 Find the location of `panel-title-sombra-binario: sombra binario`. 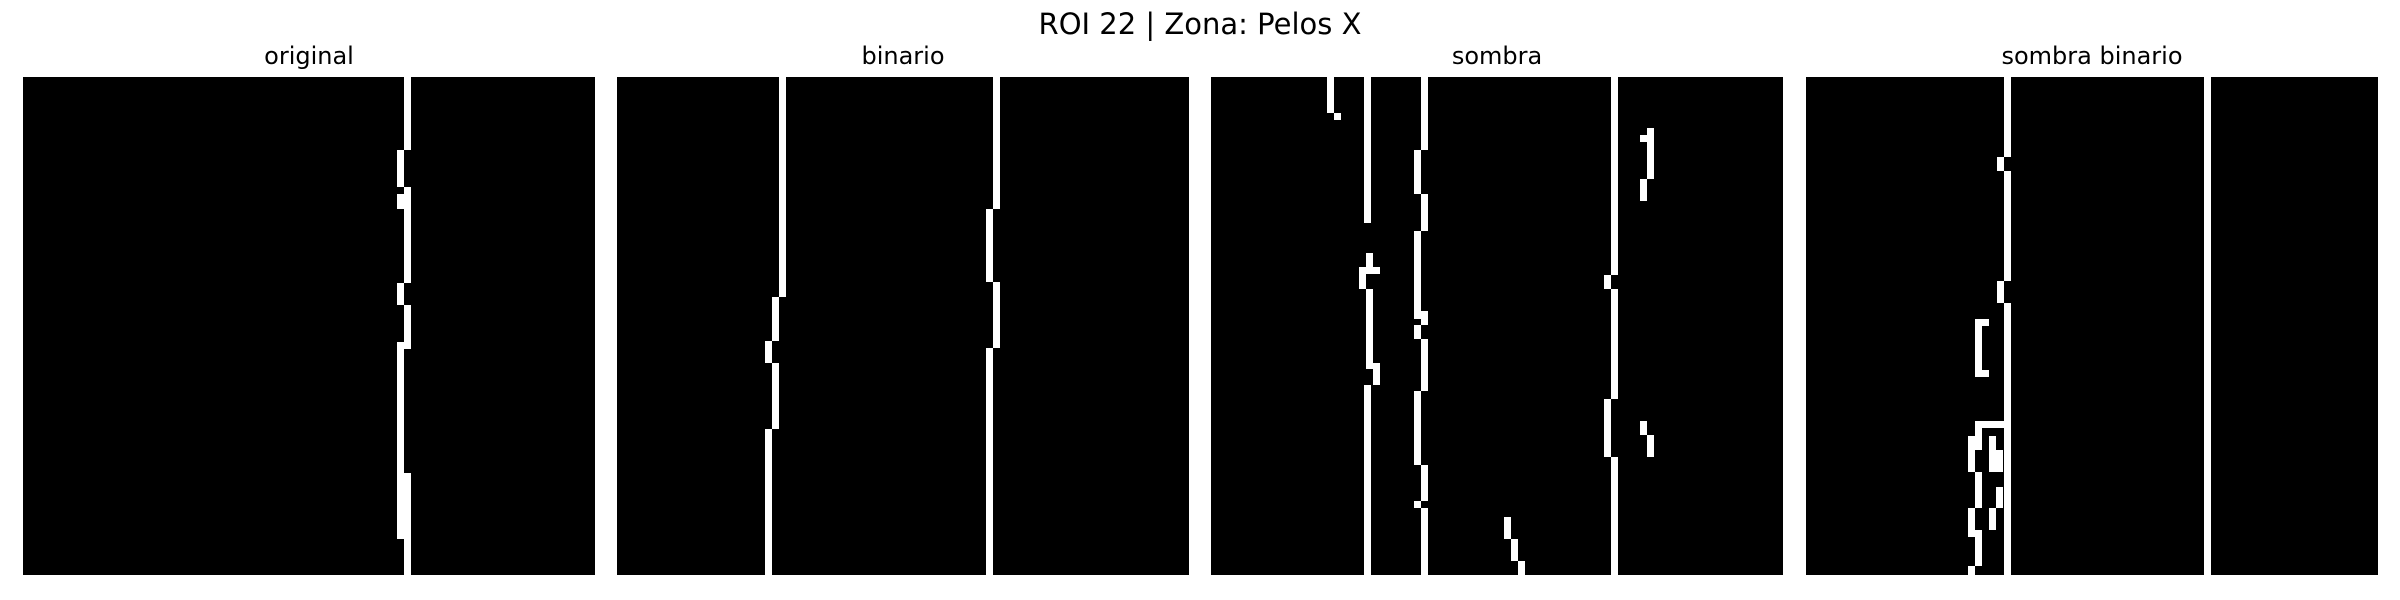

panel-title-sombra-binario: sombra binario is located at coordinates (2092, 56).